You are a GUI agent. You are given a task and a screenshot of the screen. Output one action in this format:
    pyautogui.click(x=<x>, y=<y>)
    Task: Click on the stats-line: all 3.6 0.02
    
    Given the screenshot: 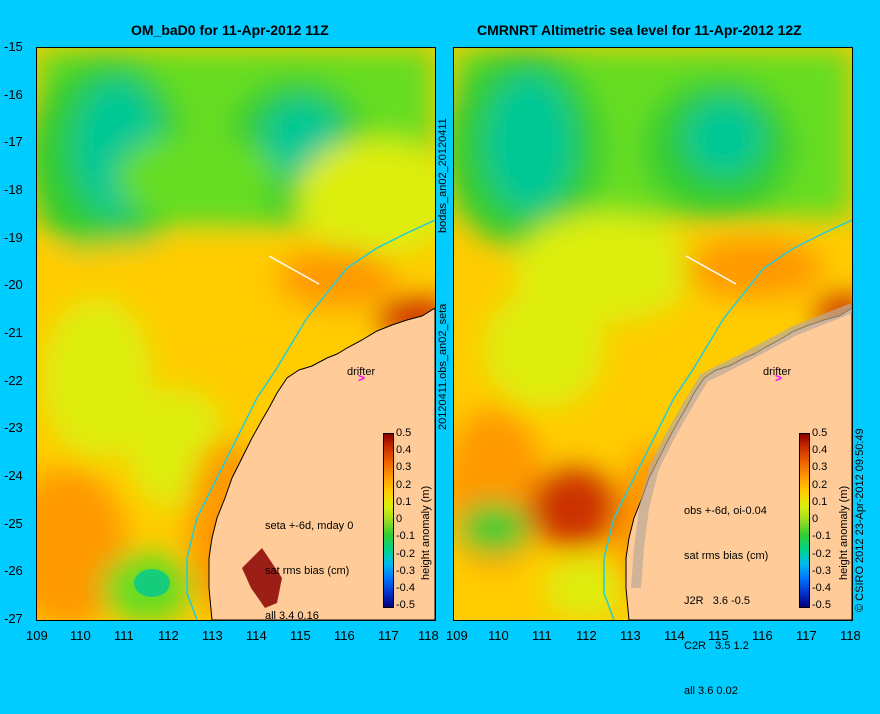 What is the action you would take?
    pyautogui.click(x=711, y=691)
    